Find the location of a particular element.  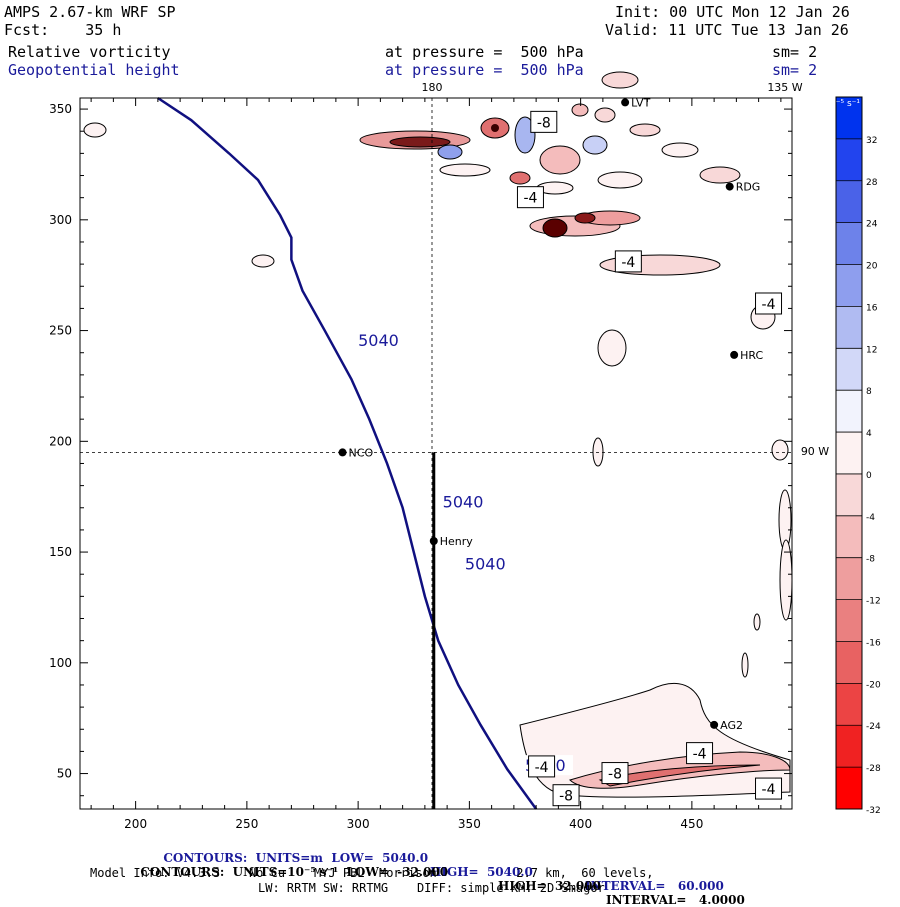

station-label: Henry is located at coordinates (457, 541).